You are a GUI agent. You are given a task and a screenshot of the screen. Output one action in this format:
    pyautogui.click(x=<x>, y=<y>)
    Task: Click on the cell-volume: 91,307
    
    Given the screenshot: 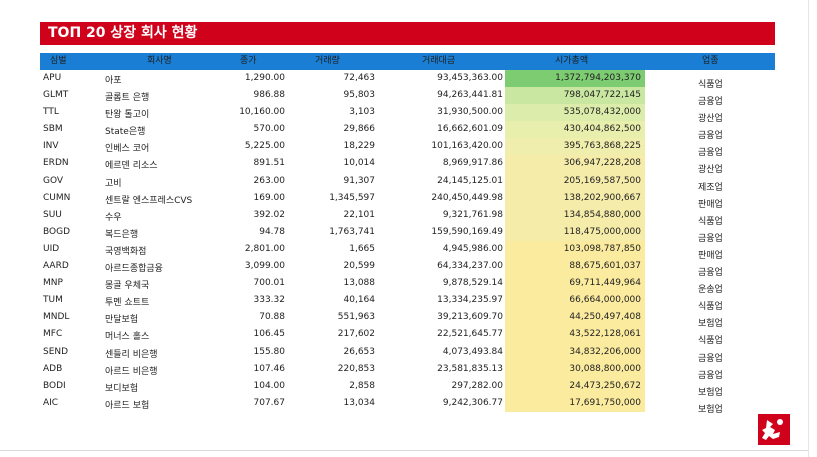 What is the action you would take?
    pyautogui.click(x=359, y=180)
    